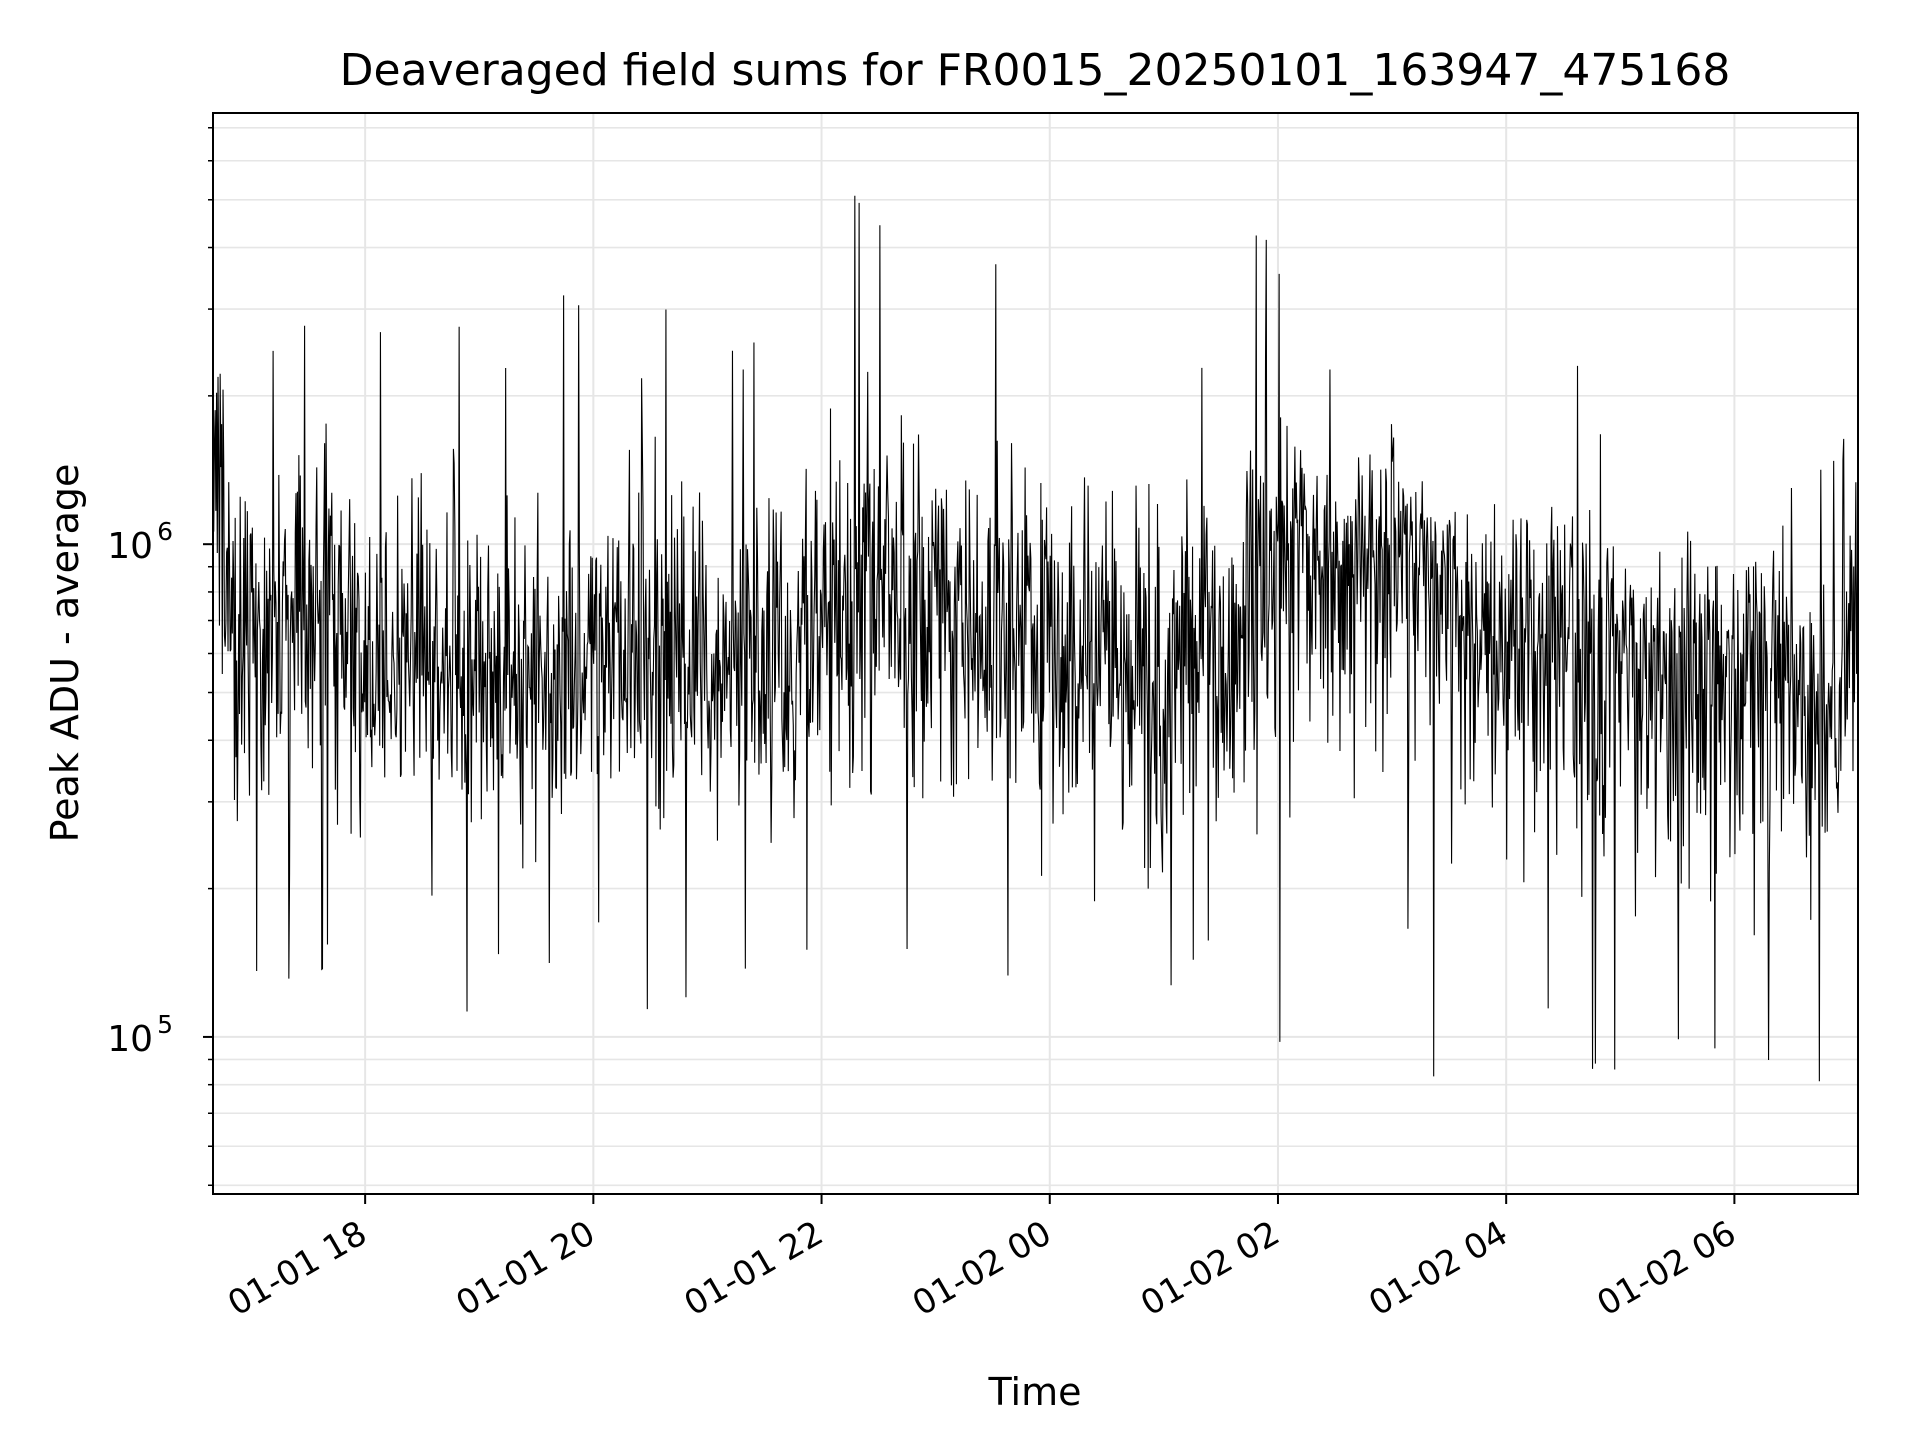  What do you see at coordinates (165, 531) in the screenshot?
I see `y-tick-label-exponent: 6` at bounding box center [165, 531].